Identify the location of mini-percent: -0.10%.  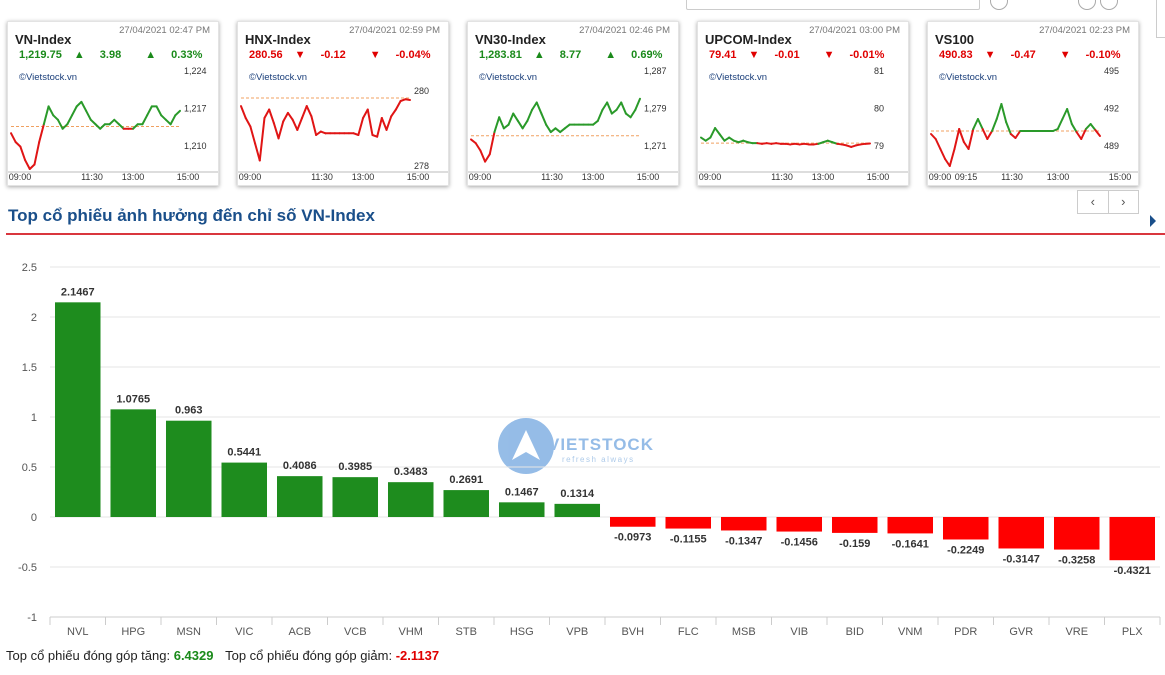
(1103, 55).